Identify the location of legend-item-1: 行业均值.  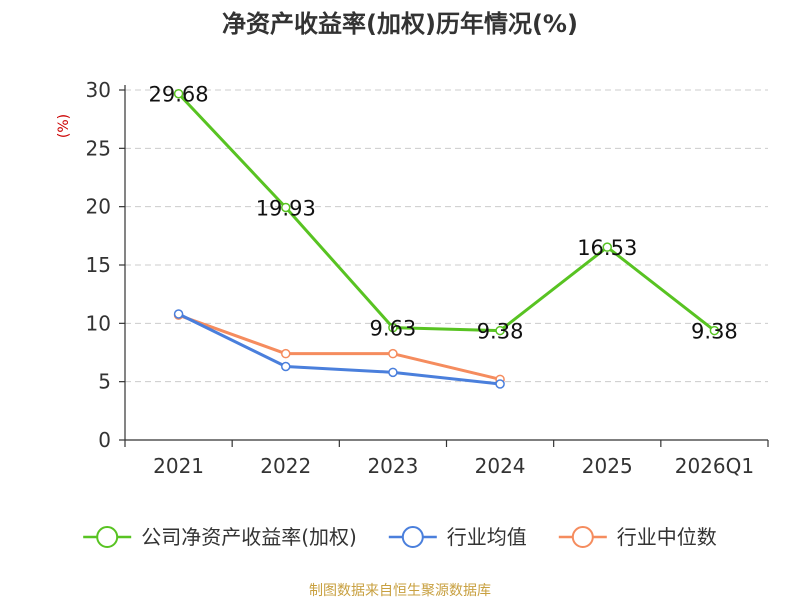
(457, 537).